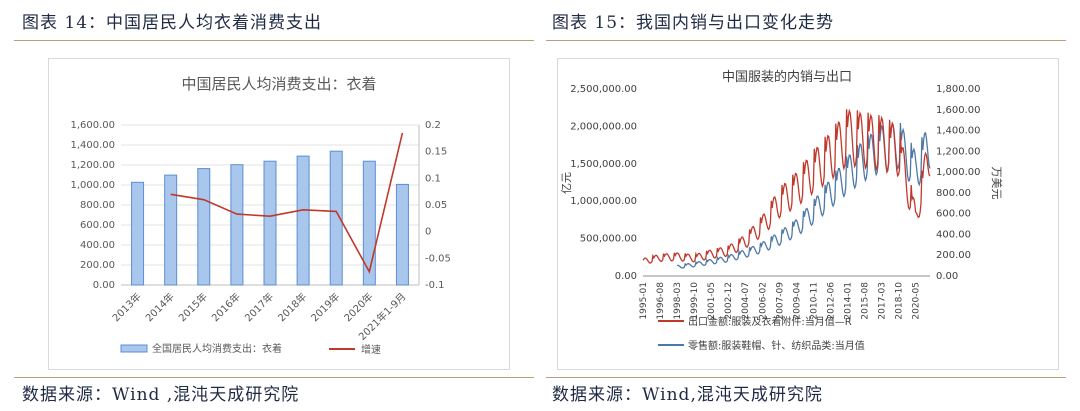 The image size is (1080, 411). I want to click on y-right-tick-label: 0.2, so click(433, 125).